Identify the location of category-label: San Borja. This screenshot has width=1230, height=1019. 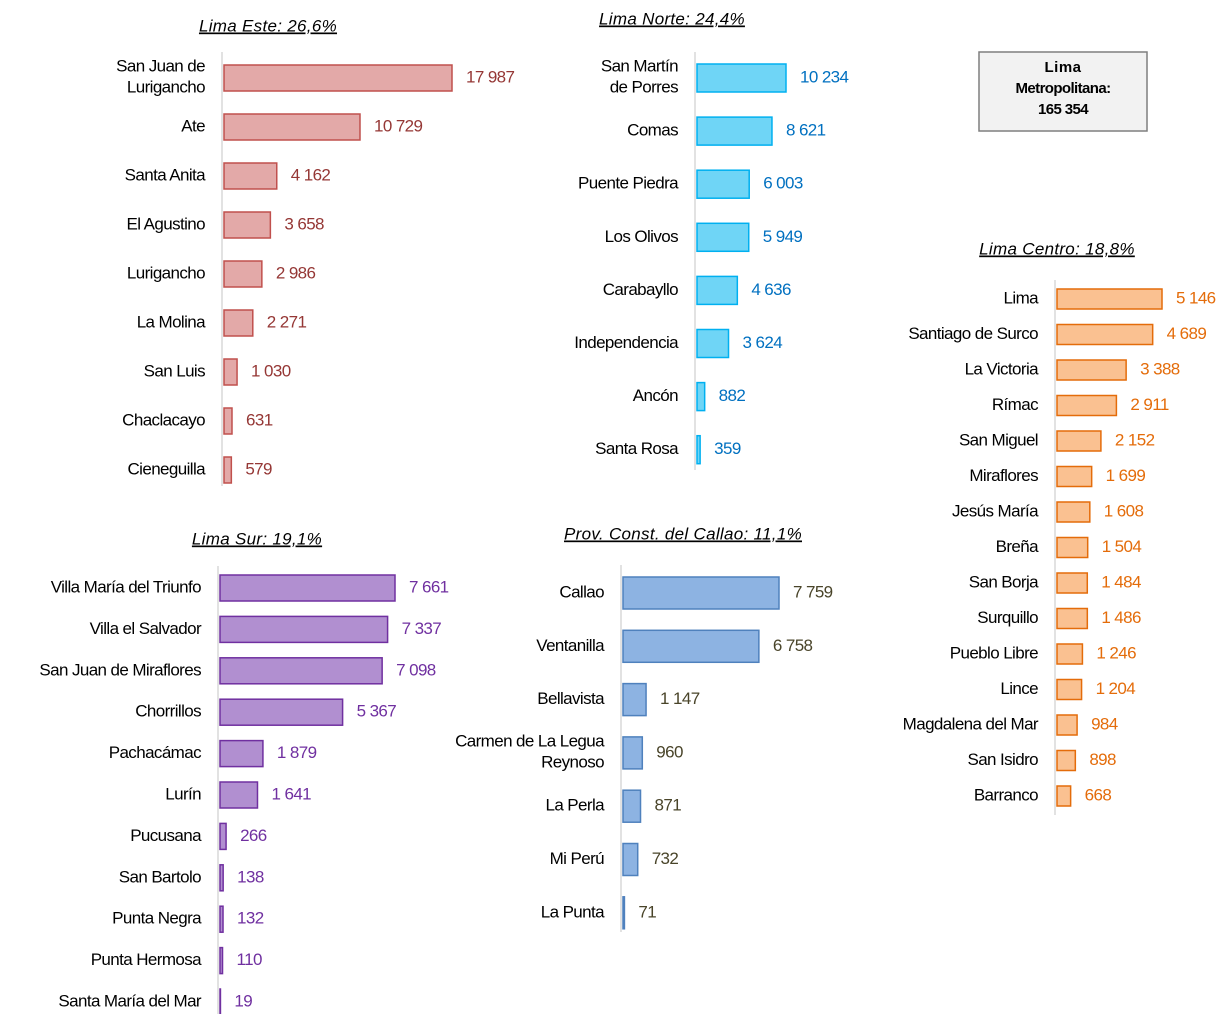
(1004, 581).